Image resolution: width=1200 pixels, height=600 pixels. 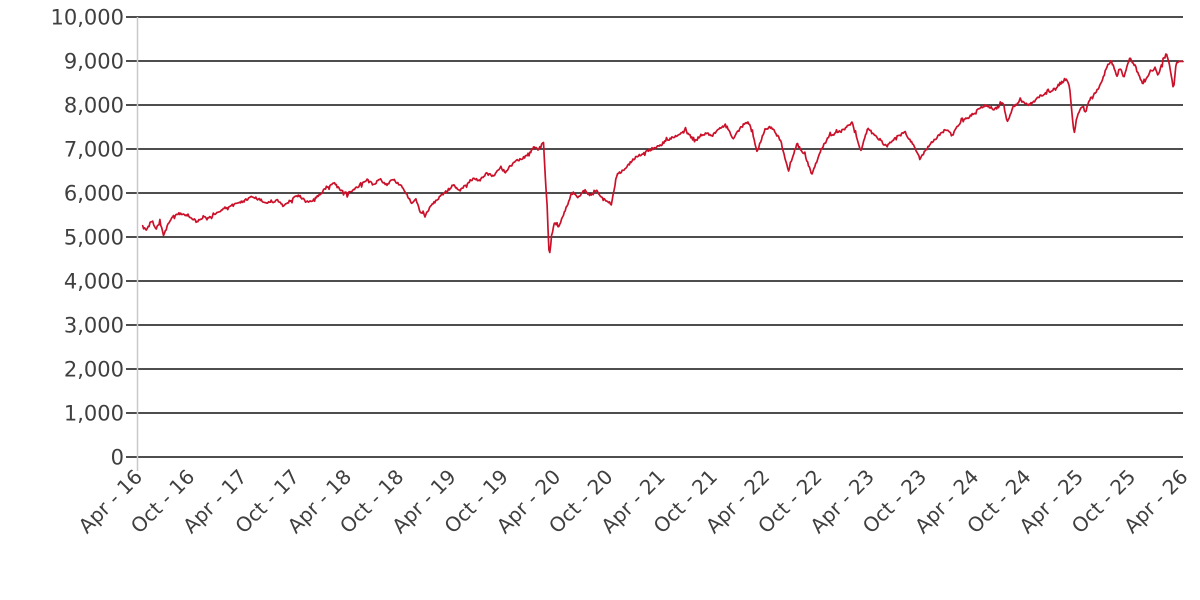 I want to click on y-tick-label: 5,000, so click(x=94, y=238).